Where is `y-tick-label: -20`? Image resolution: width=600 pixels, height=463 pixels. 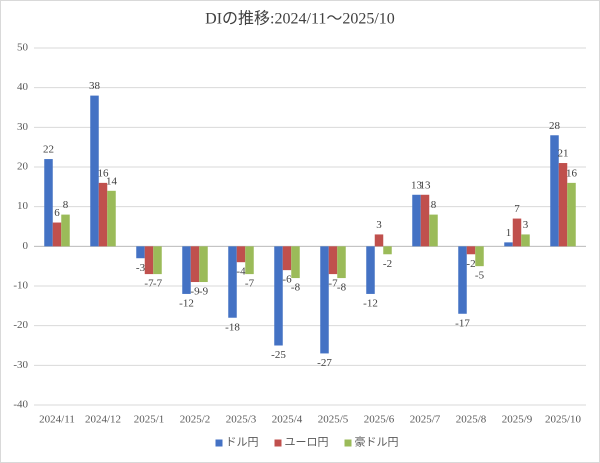
y-tick-label: -20 is located at coordinates (20, 325).